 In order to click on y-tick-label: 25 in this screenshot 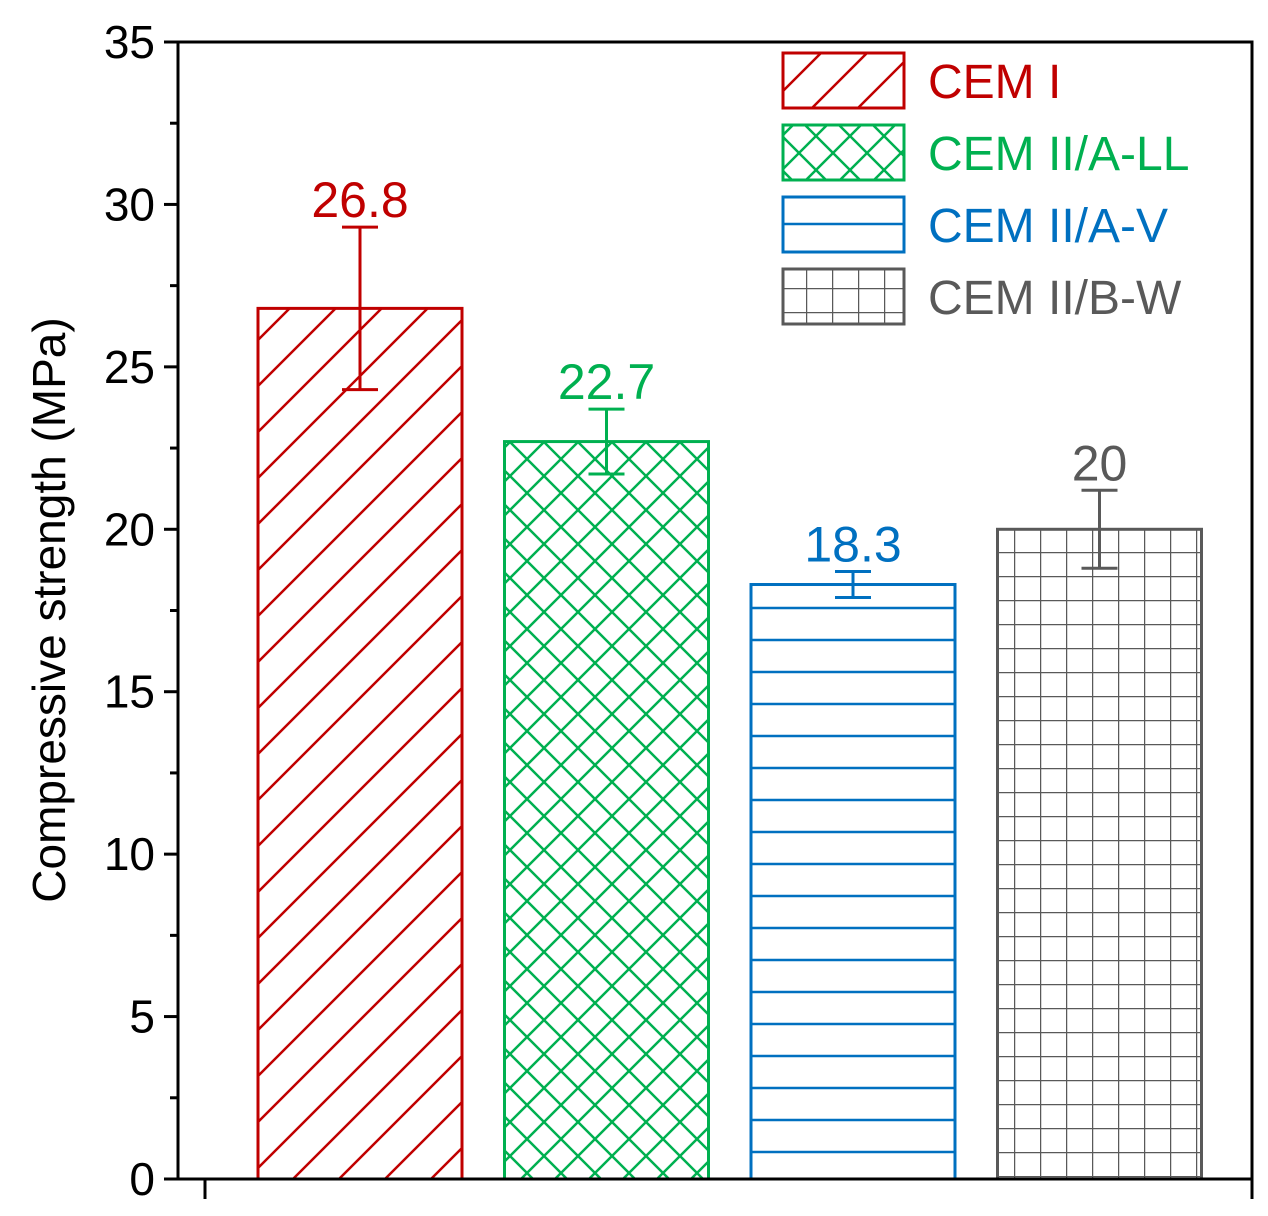, I will do `click(129, 367)`.